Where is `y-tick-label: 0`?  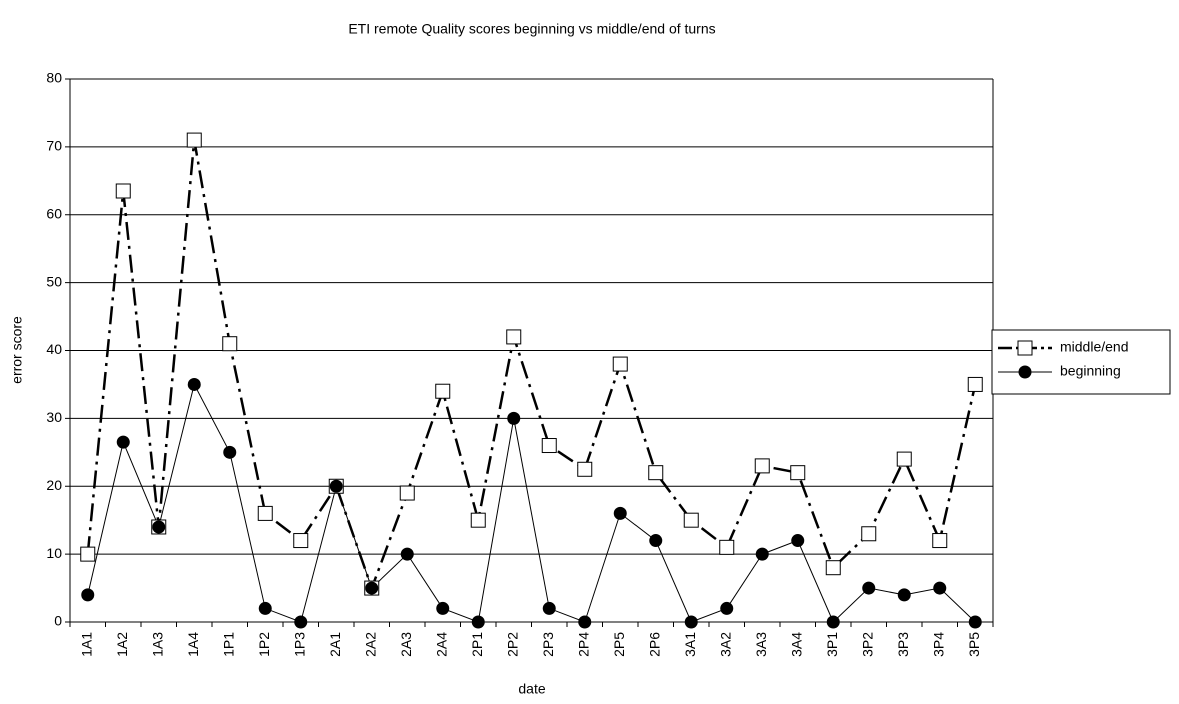
y-tick-label: 0 is located at coordinates (58, 621).